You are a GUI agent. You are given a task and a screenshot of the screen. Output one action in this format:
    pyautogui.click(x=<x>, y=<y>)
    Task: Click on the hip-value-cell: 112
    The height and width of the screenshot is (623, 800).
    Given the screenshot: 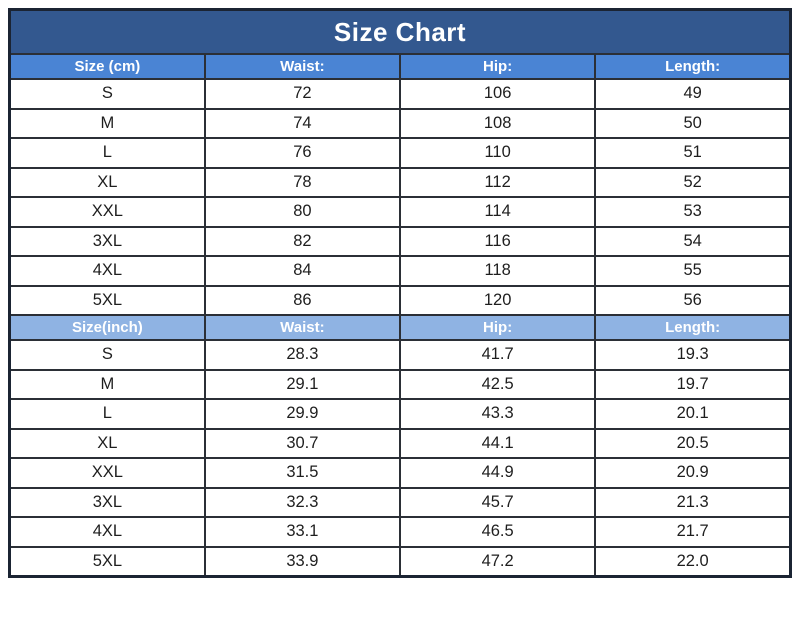 What is the action you would take?
    pyautogui.click(x=497, y=182)
    